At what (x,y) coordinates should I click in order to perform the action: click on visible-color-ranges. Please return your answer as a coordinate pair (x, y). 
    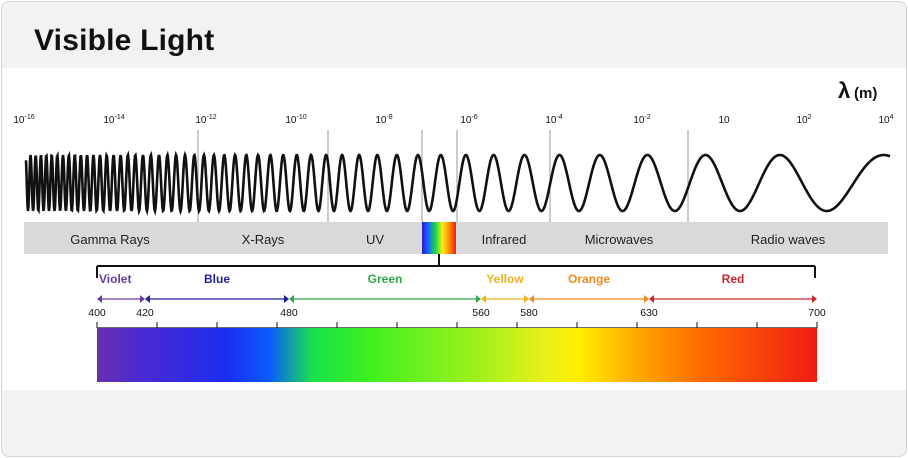
    Looking at the image, I should click on (457, 299).